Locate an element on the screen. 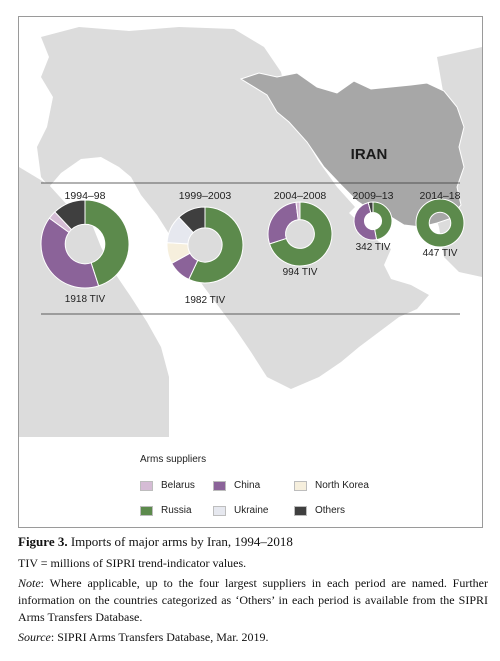 This screenshot has height=661, width=500. total-label-3: 994 TIV is located at coordinates (300, 272).